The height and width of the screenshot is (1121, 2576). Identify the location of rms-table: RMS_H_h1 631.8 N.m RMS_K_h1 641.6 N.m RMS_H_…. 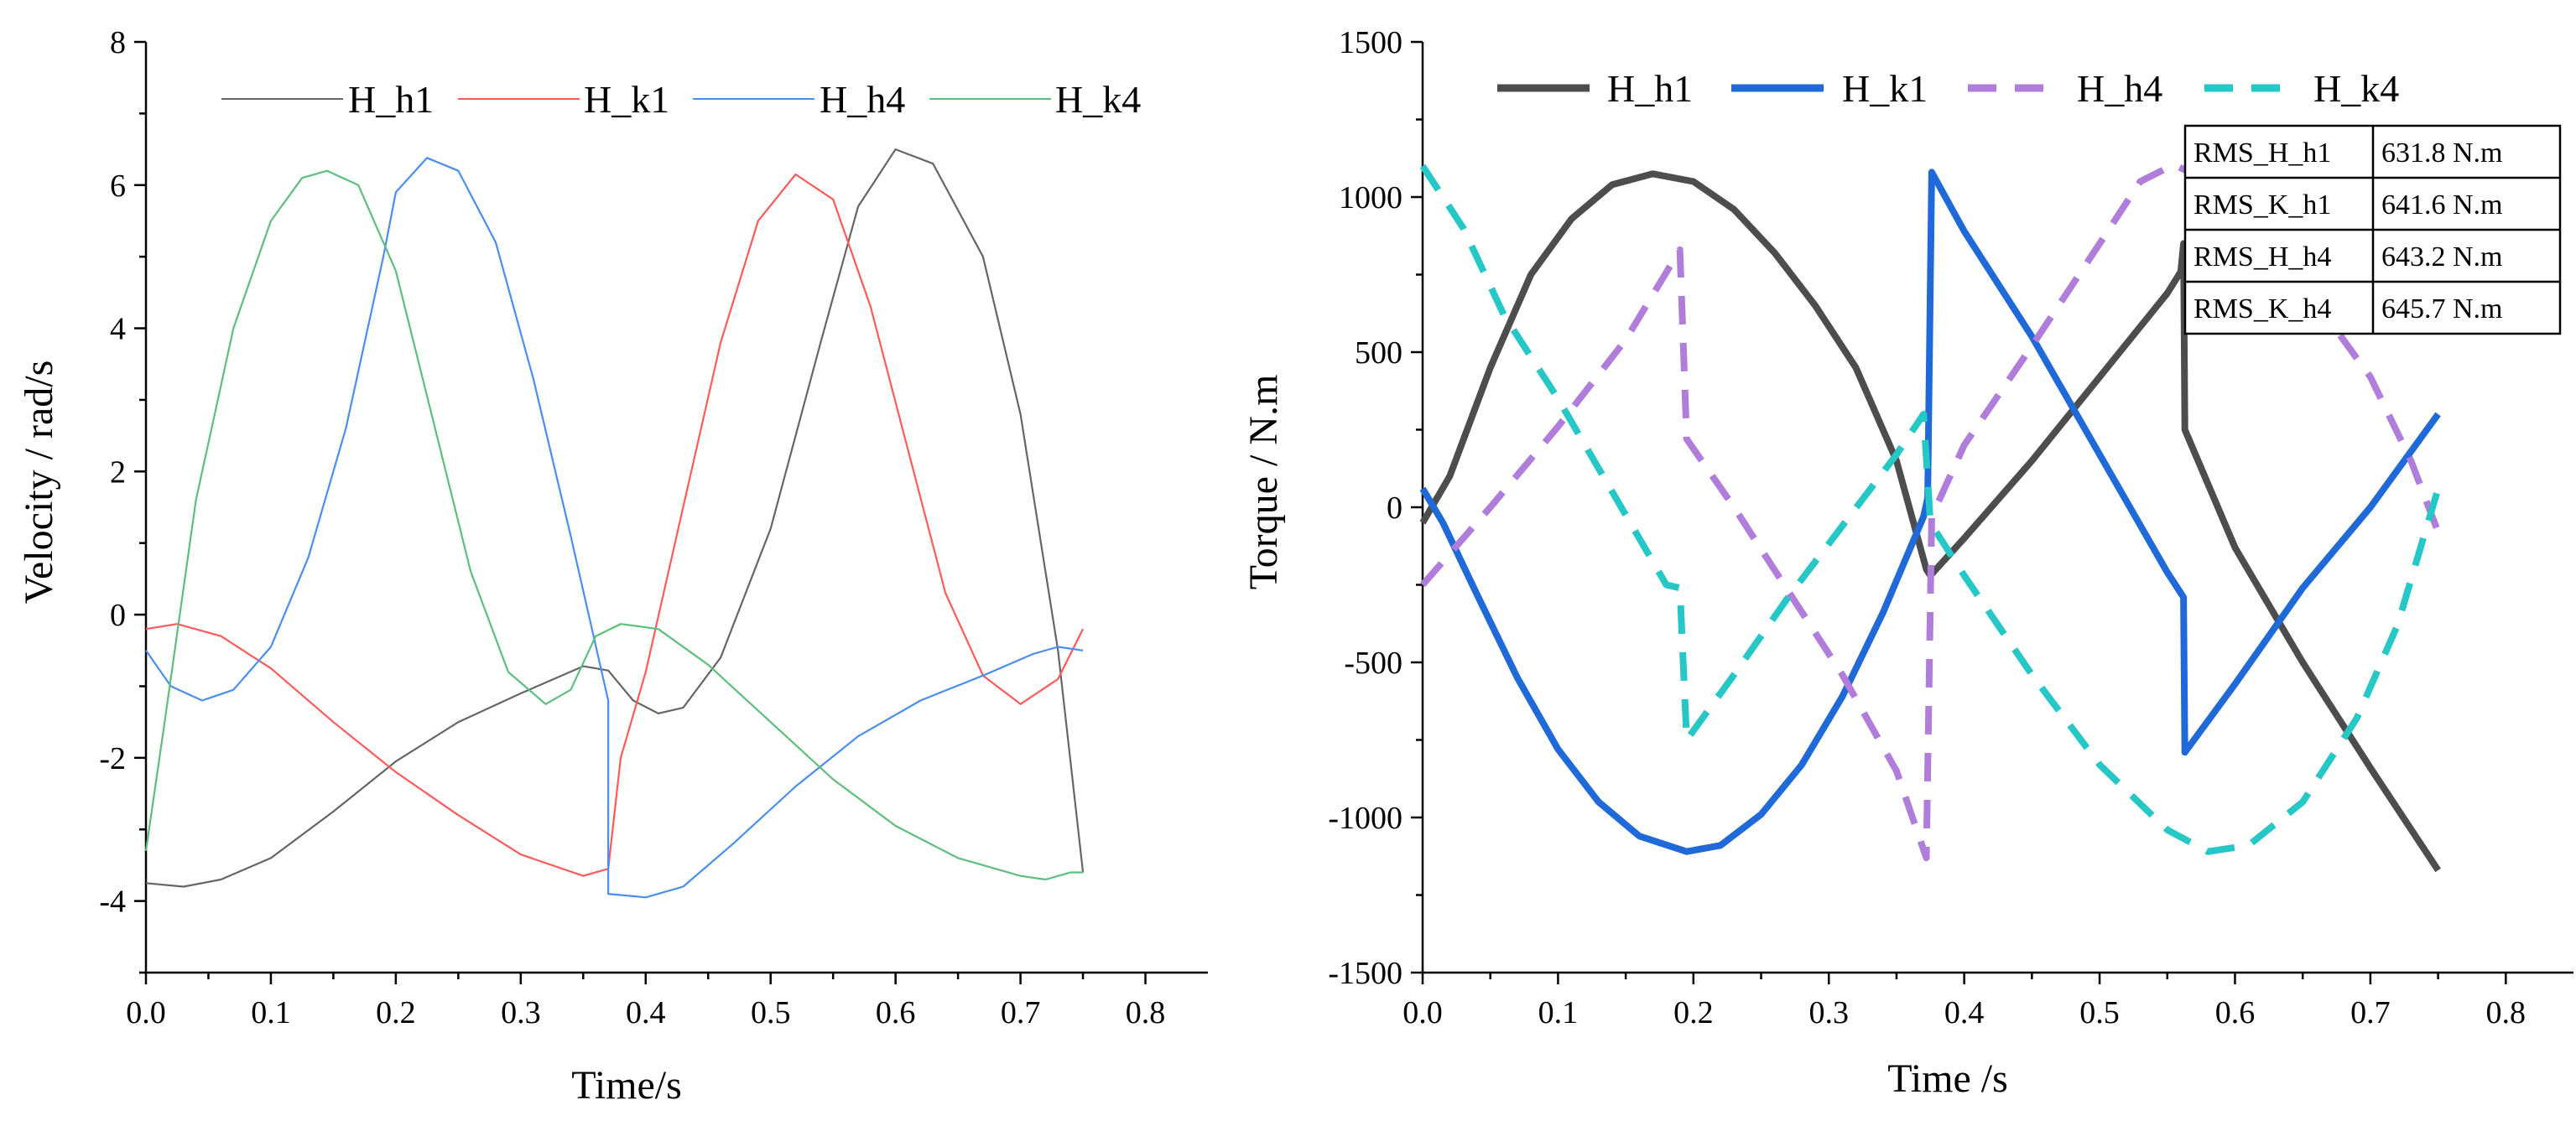
(2372, 229).